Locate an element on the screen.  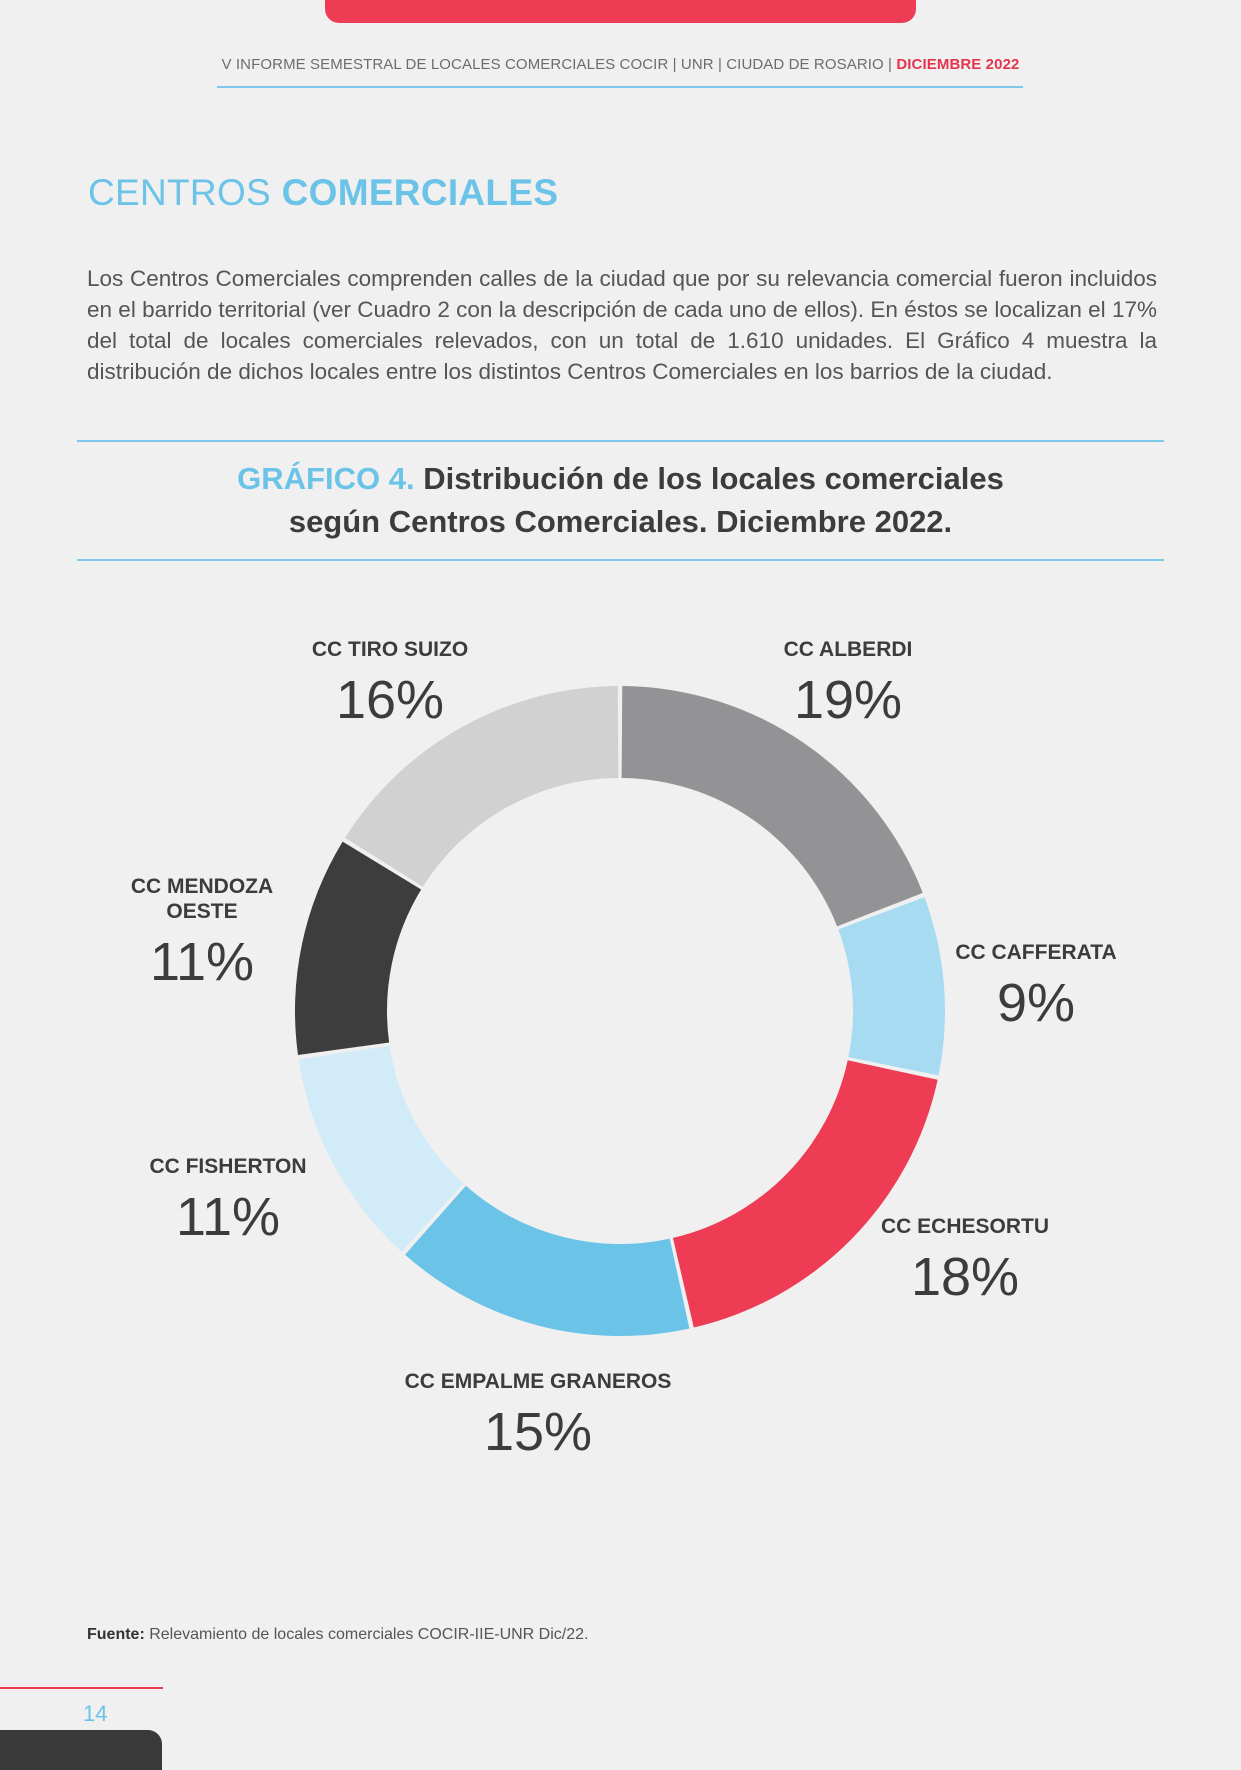
slice-percent-label: 19% is located at coordinates (848, 700).